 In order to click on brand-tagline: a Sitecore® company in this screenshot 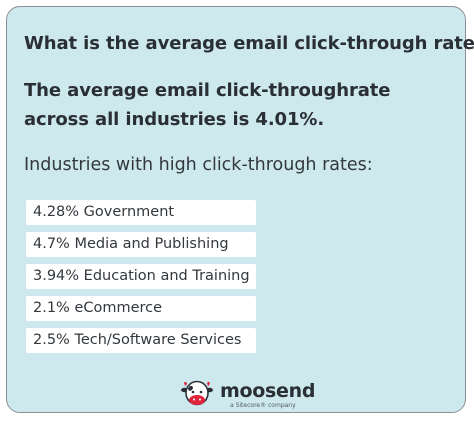, I will do `click(263, 405)`.